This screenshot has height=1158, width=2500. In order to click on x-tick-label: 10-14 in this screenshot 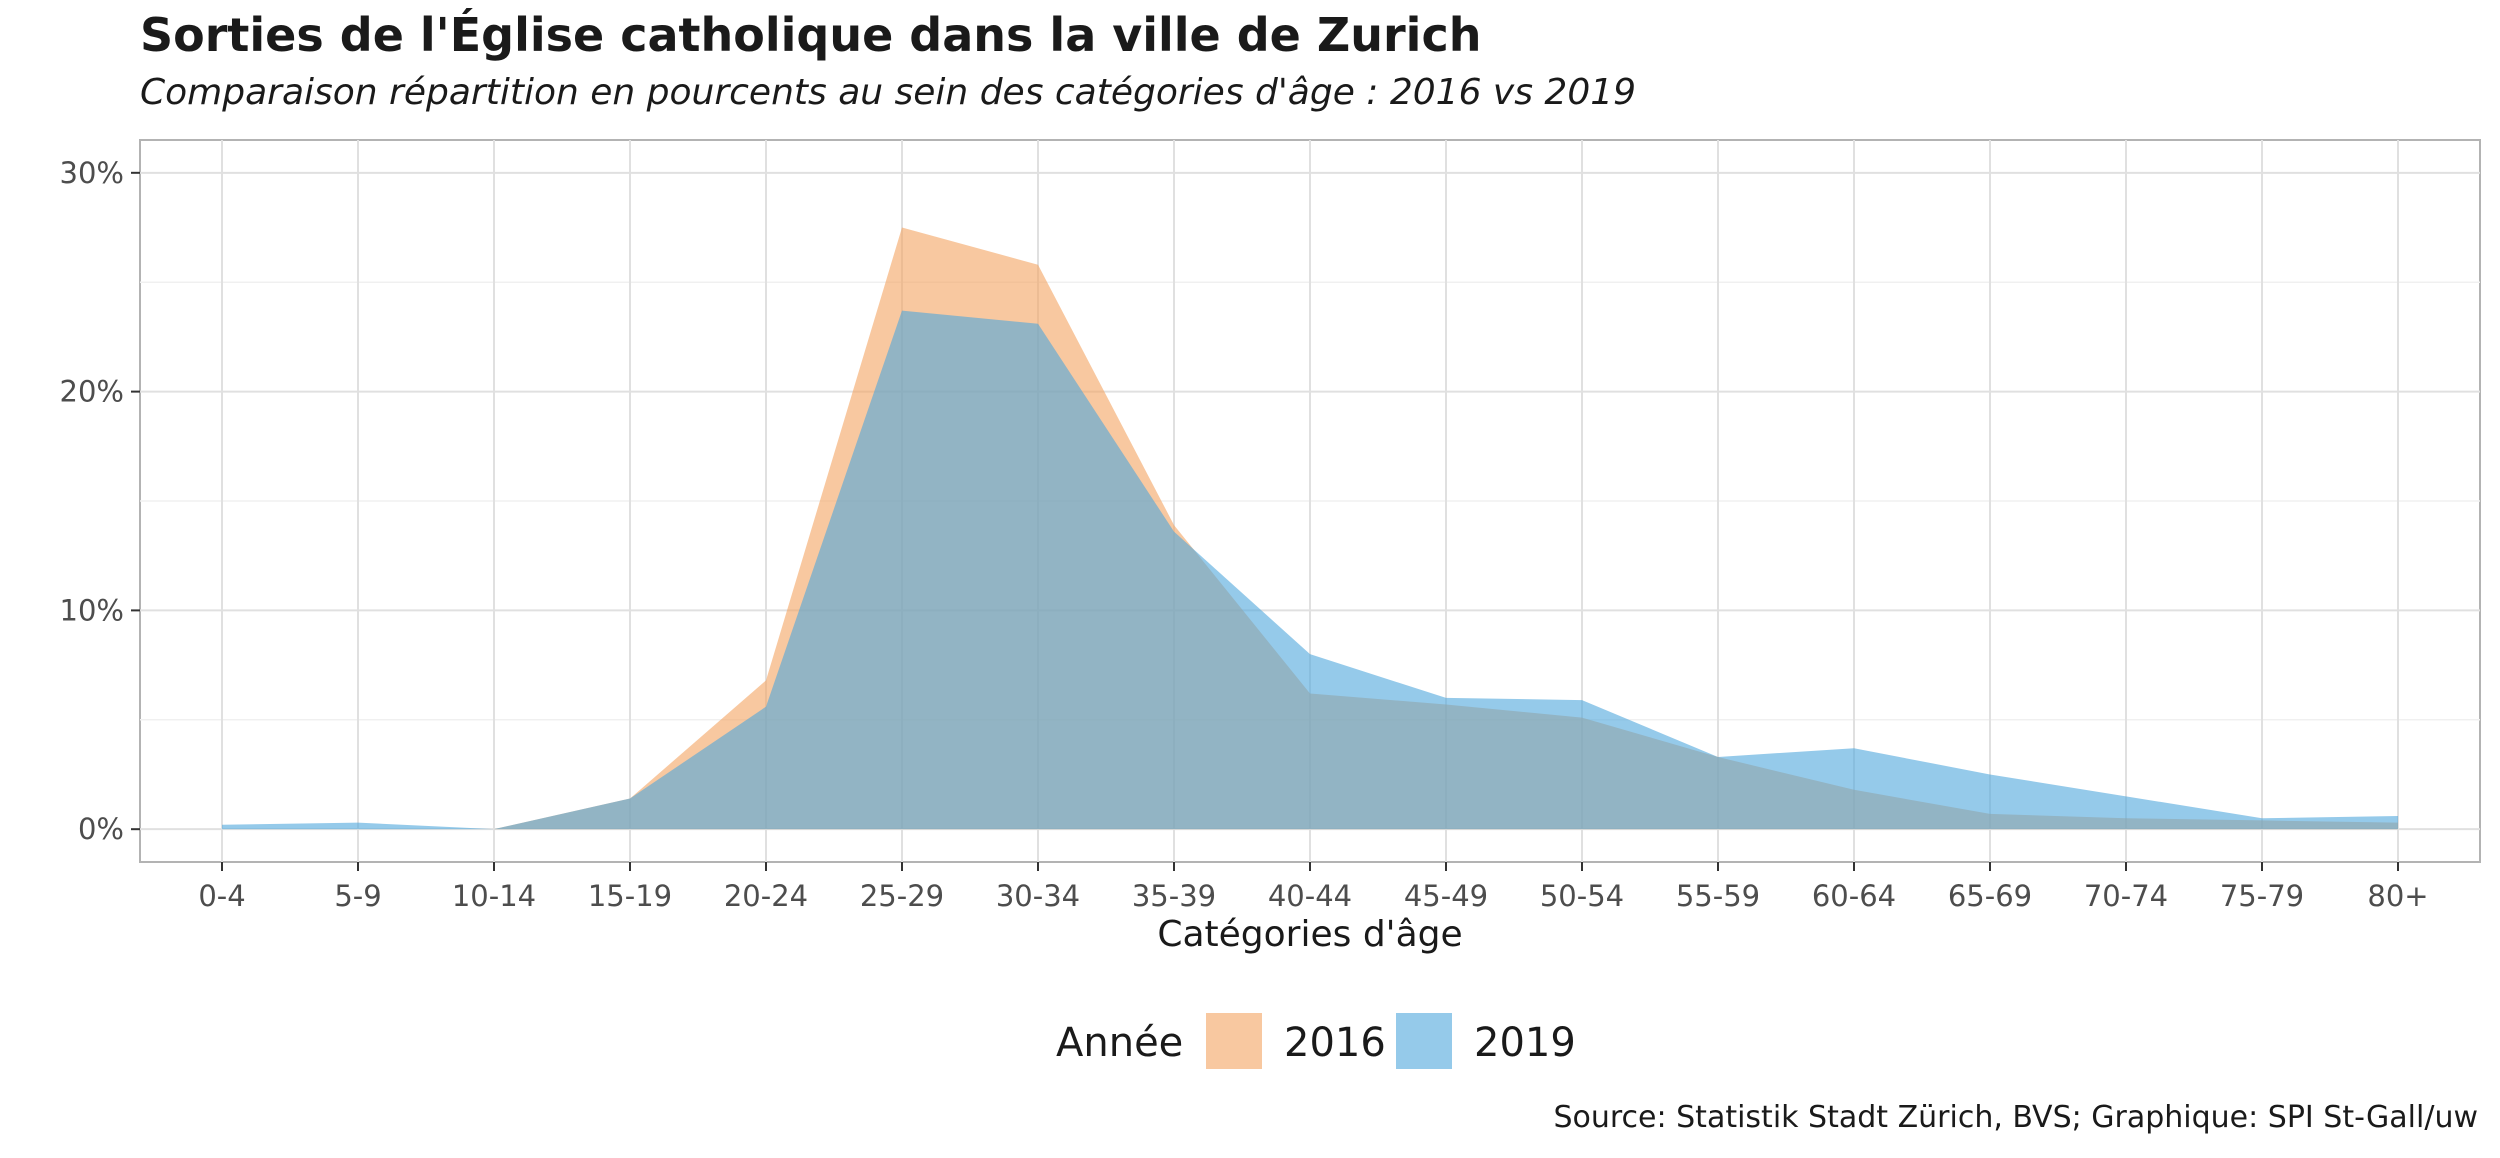, I will do `click(494, 896)`.